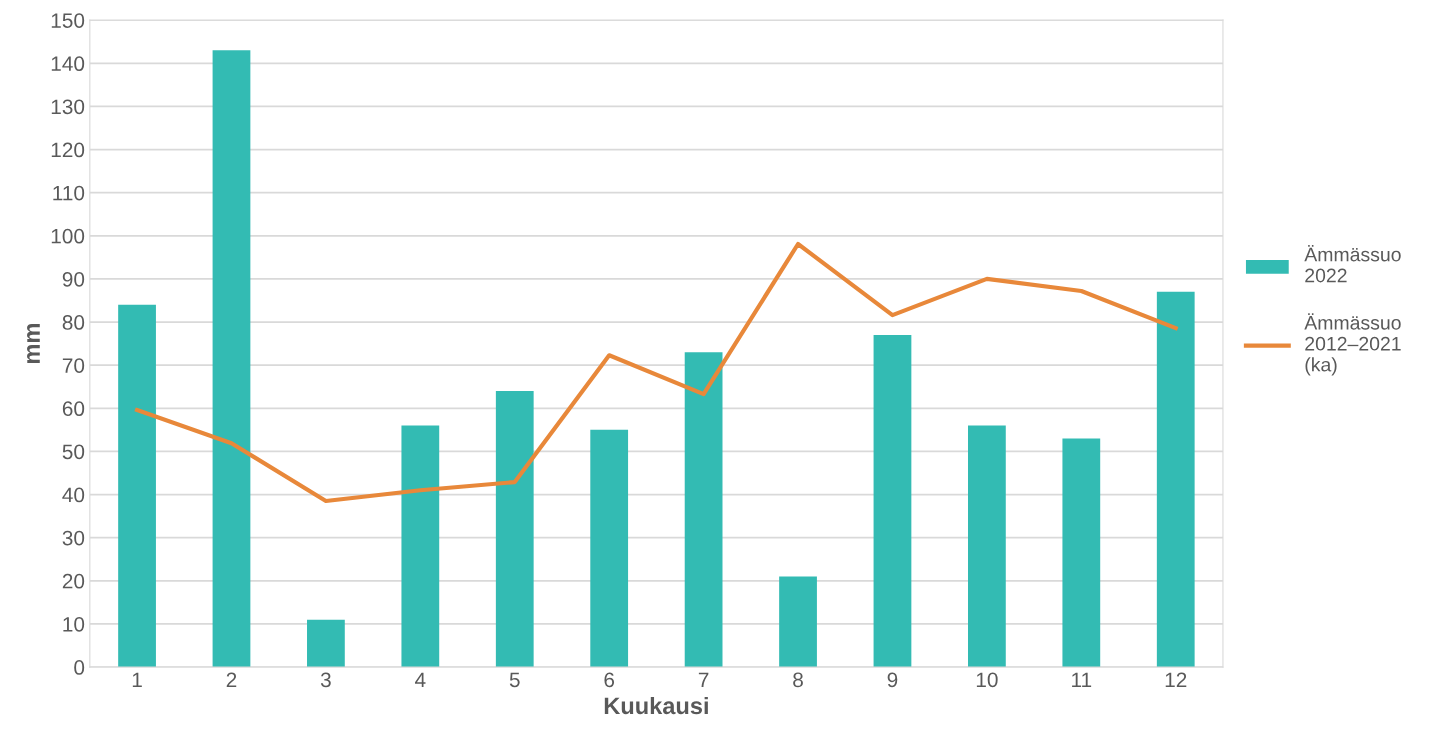  I want to click on x-tick-label: 7, so click(703, 680).